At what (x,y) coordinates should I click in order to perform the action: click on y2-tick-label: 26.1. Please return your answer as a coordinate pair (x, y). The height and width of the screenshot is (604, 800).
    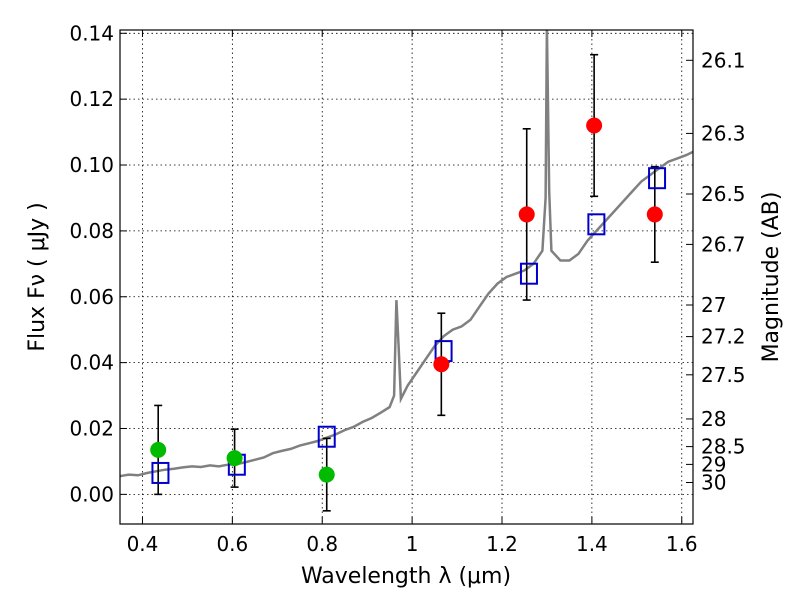
    Looking at the image, I should click on (723, 60).